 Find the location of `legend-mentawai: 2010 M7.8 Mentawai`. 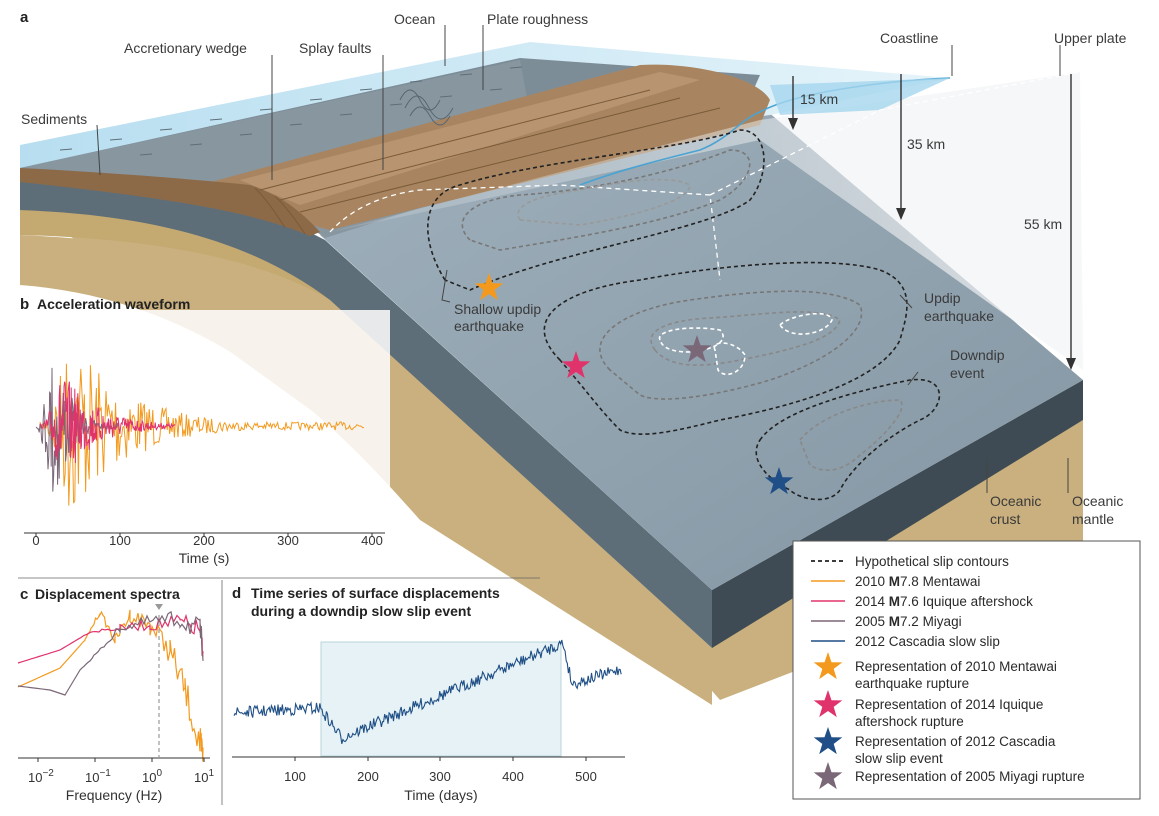

legend-mentawai: 2010 M7.8 Mentawai is located at coordinates (917, 581).